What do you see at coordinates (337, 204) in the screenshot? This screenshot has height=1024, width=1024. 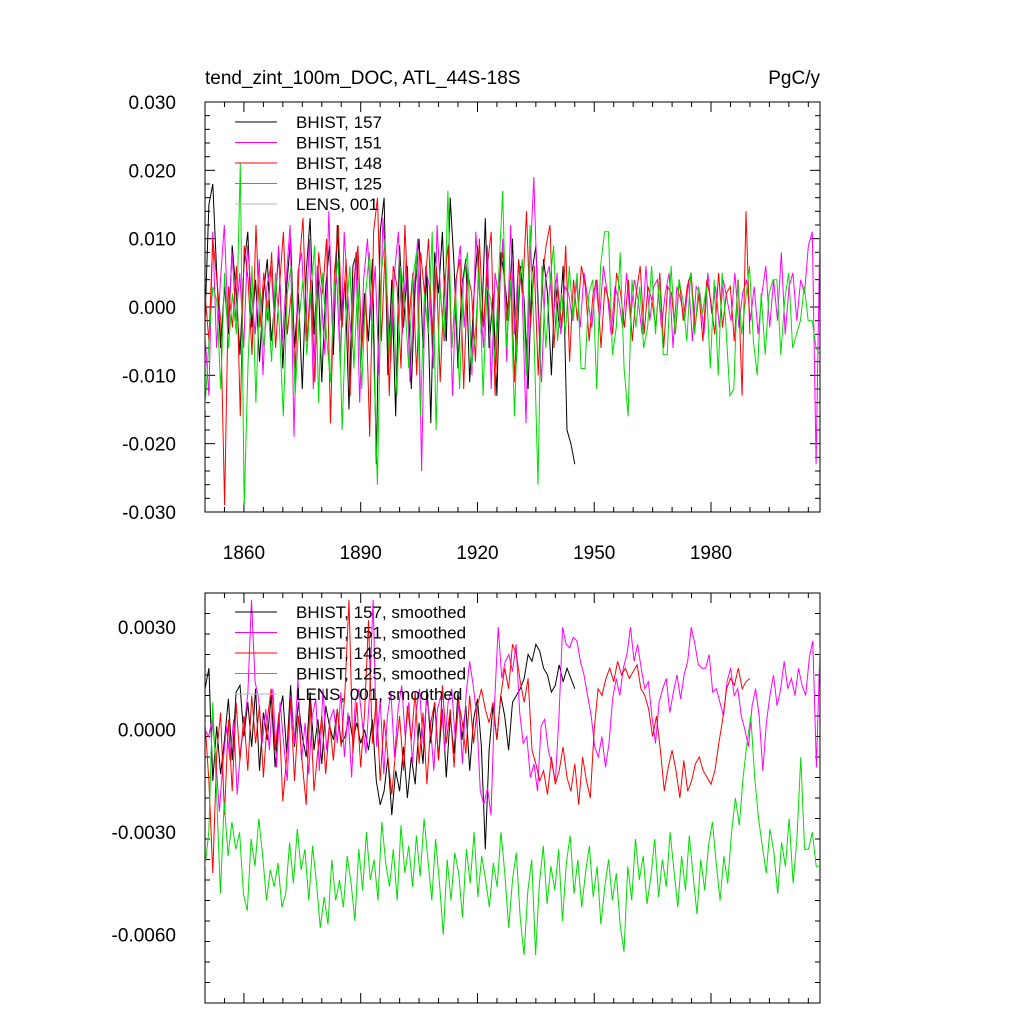 I see `legend-label: LENS, 001` at bounding box center [337, 204].